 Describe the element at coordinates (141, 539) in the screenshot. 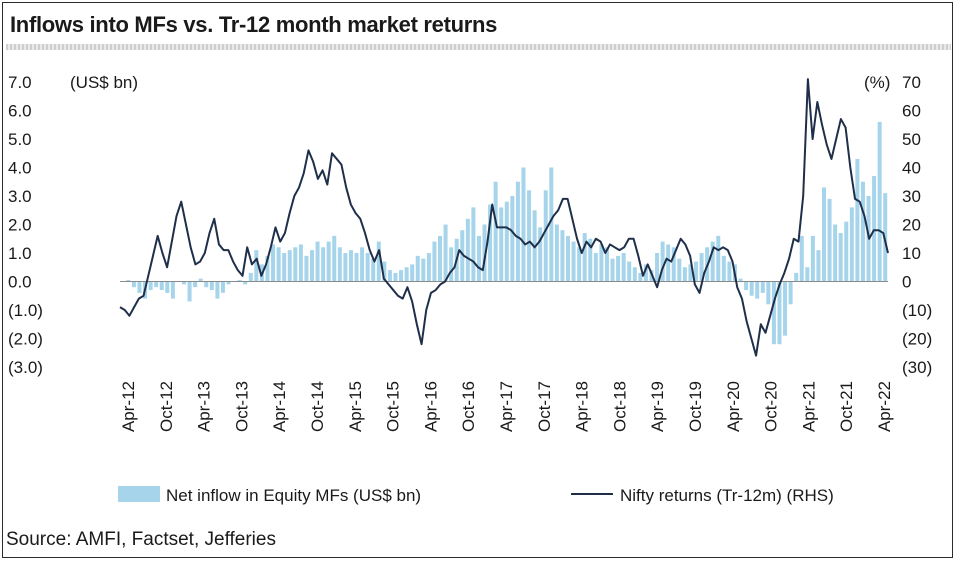

I see `source-note: Source: AMFI, Factset, Jefferies` at that location.